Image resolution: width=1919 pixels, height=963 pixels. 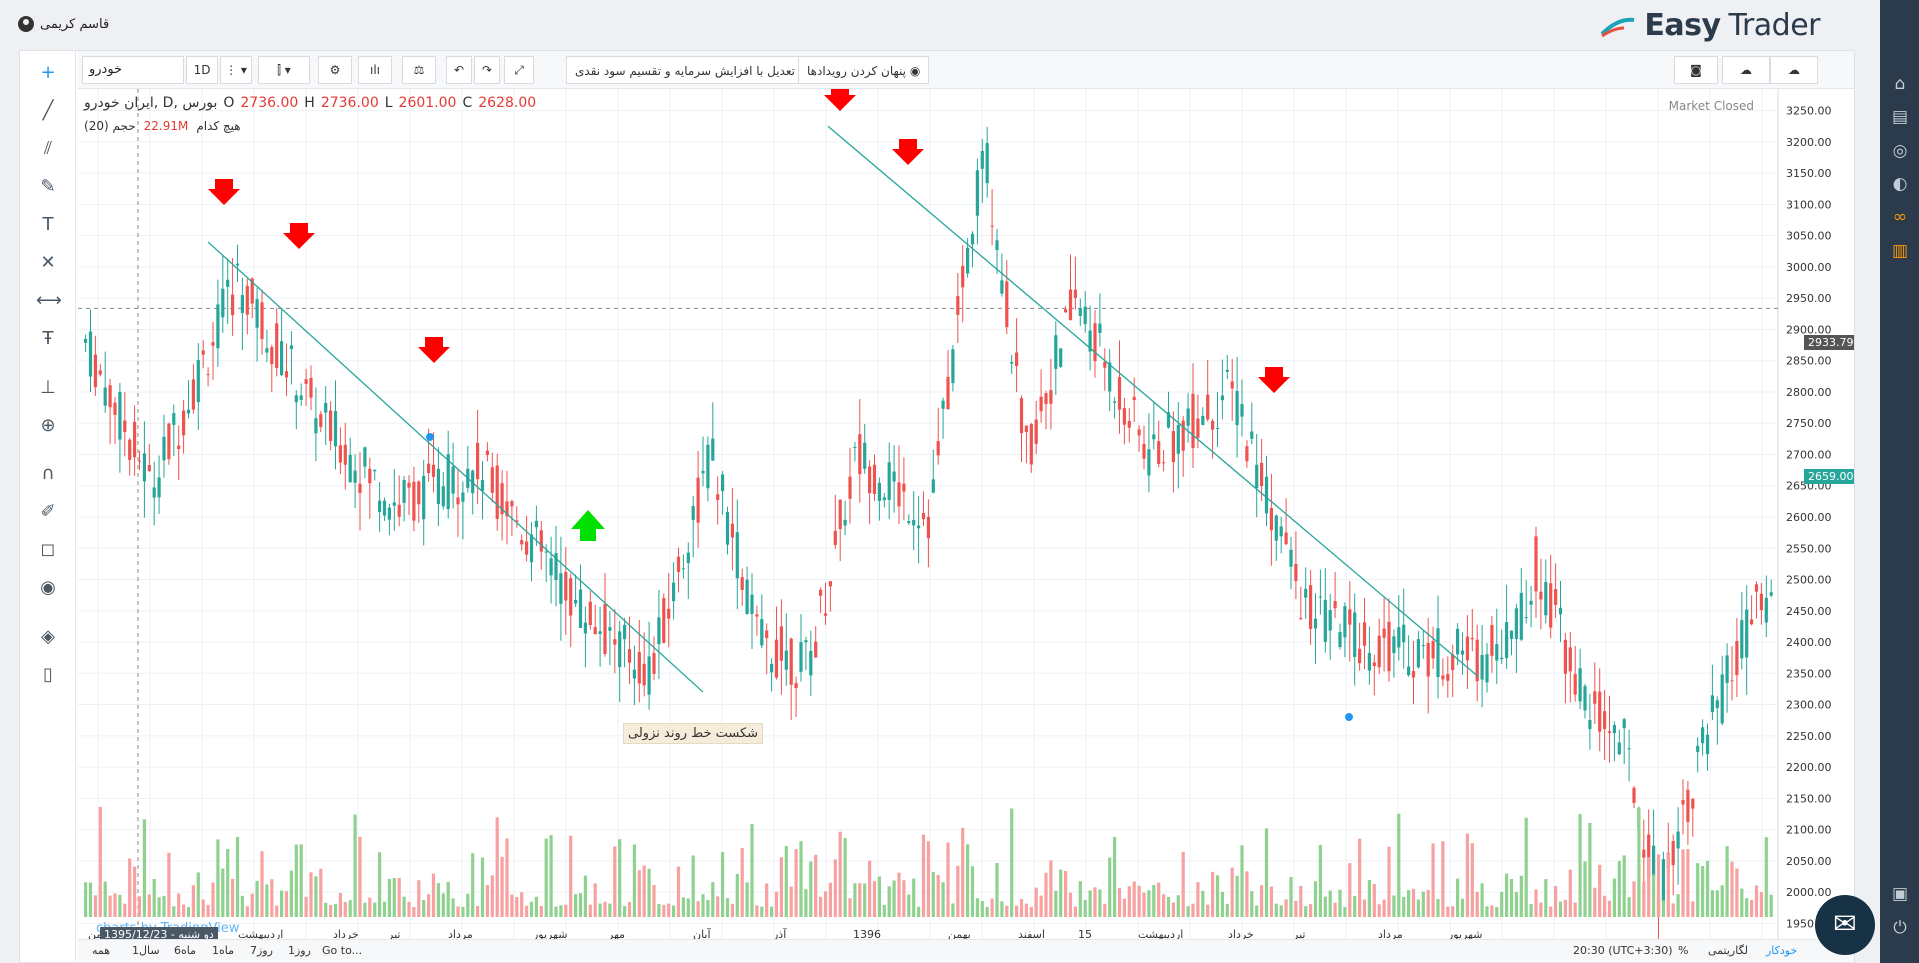 What do you see at coordinates (185, 950) in the screenshot?
I see `range-6m: 6ماه` at bounding box center [185, 950].